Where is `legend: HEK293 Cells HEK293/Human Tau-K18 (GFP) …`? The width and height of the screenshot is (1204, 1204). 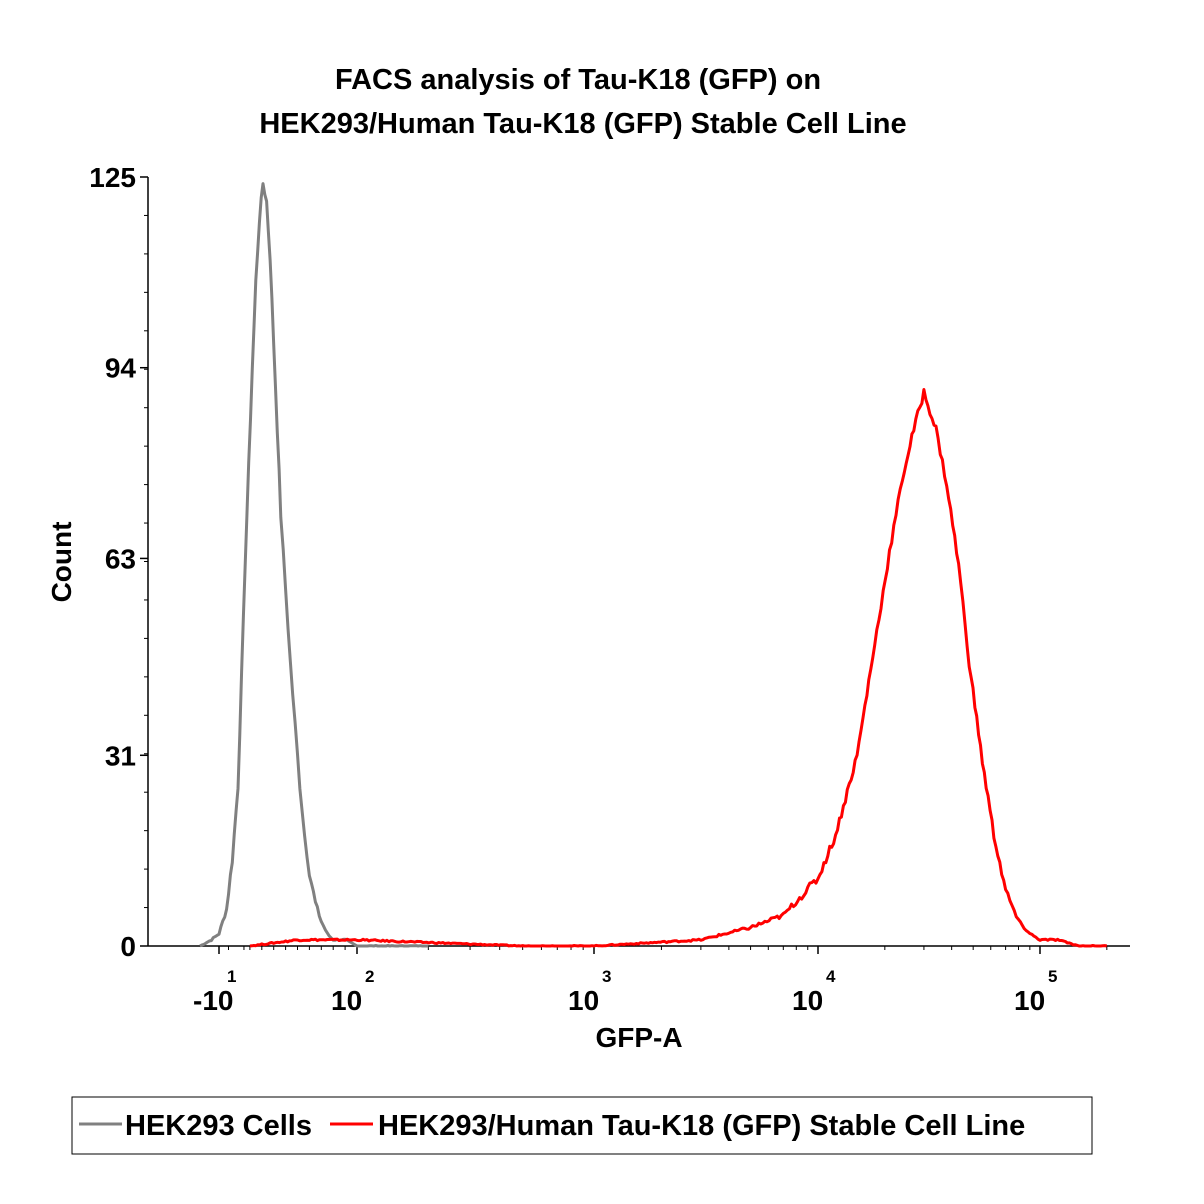
legend: HEK293 Cells HEK293/Human Tau-K18 (GFP) … is located at coordinates (582, 1125).